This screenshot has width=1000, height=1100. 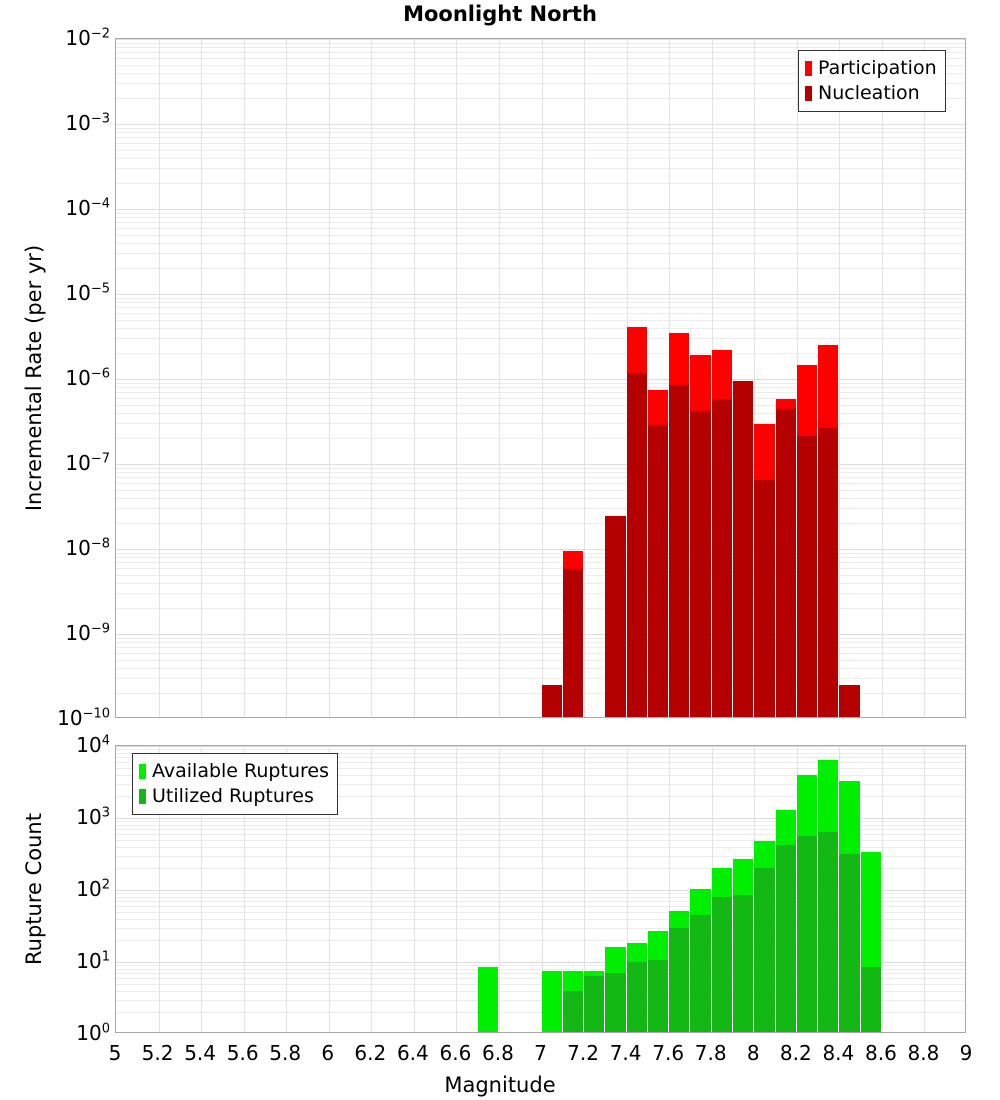 What do you see at coordinates (753, 1053) in the screenshot?
I see `x-axis-tick: 8` at bounding box center [753, 1053].